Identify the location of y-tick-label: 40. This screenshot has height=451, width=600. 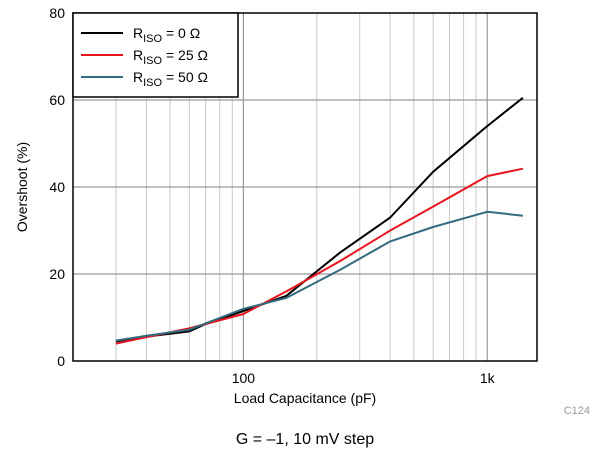
(57, 187).